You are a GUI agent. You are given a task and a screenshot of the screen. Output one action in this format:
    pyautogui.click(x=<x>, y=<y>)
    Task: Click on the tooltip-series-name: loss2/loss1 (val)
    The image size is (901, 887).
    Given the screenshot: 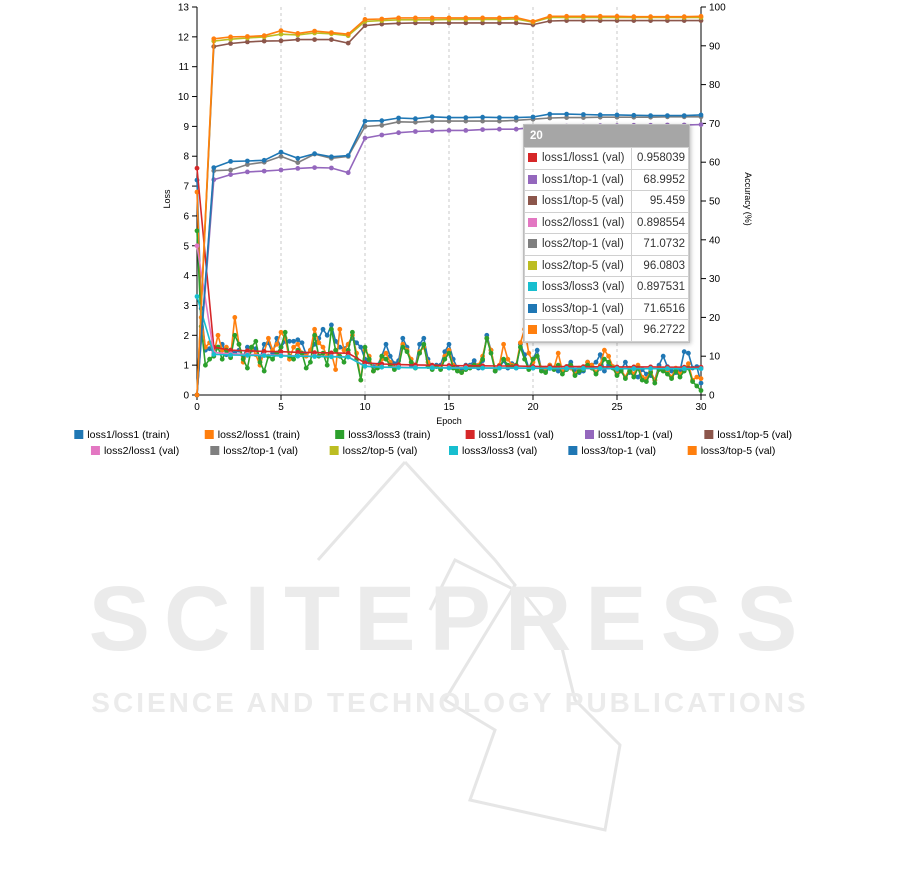 What is the action you would take?
    pyautogui.click(x=583, y=222)
    